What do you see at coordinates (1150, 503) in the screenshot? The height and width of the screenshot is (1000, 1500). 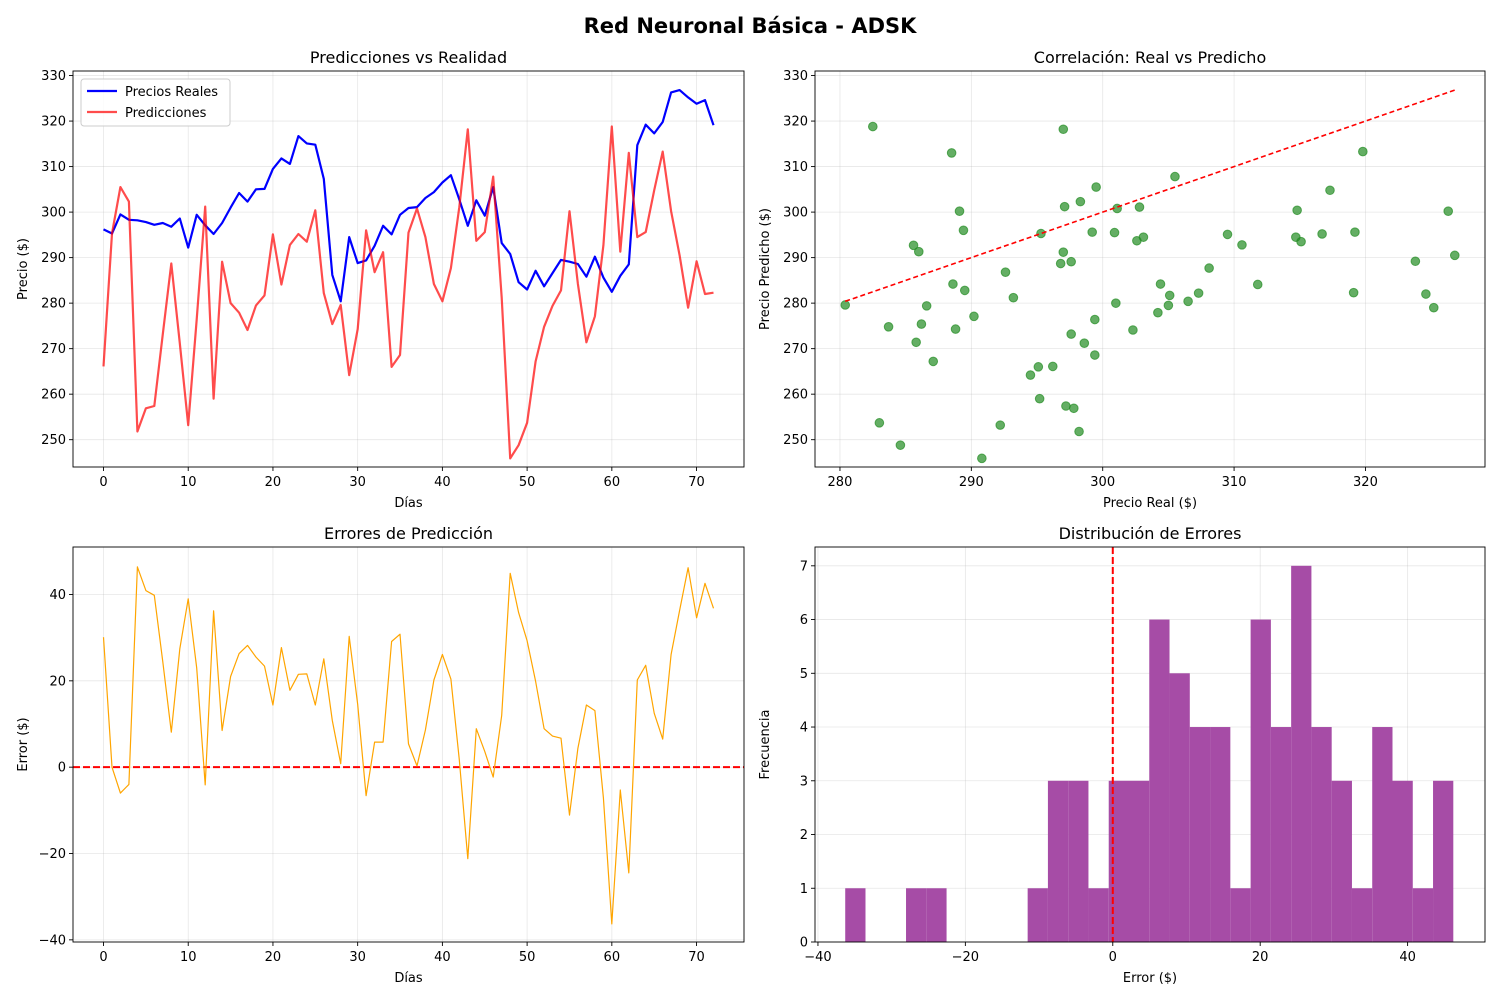 I see `x-axis-label: Precio Real ($)` at bounding box center [1150, 503].